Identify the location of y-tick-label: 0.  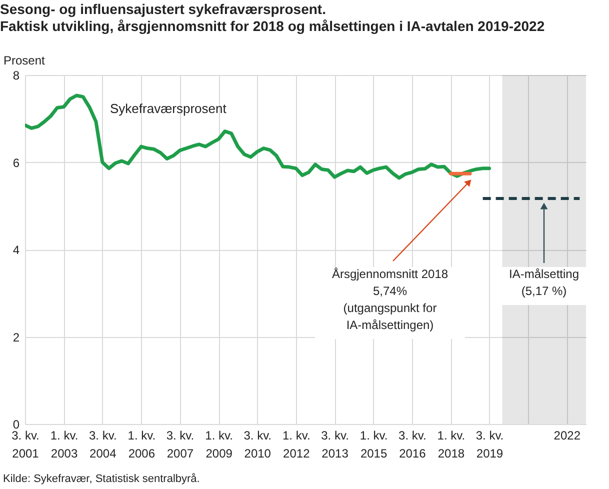
(16, 425).